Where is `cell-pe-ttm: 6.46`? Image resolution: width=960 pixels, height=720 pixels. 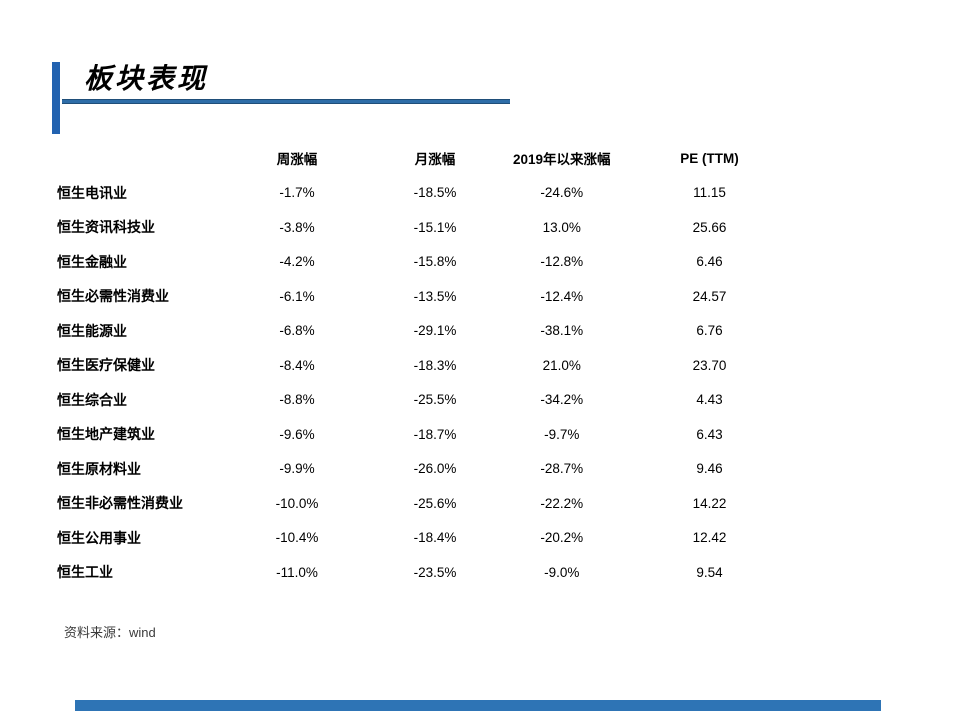 cell-pe-ttm: 6.46 is located at coordinates (709, 262).